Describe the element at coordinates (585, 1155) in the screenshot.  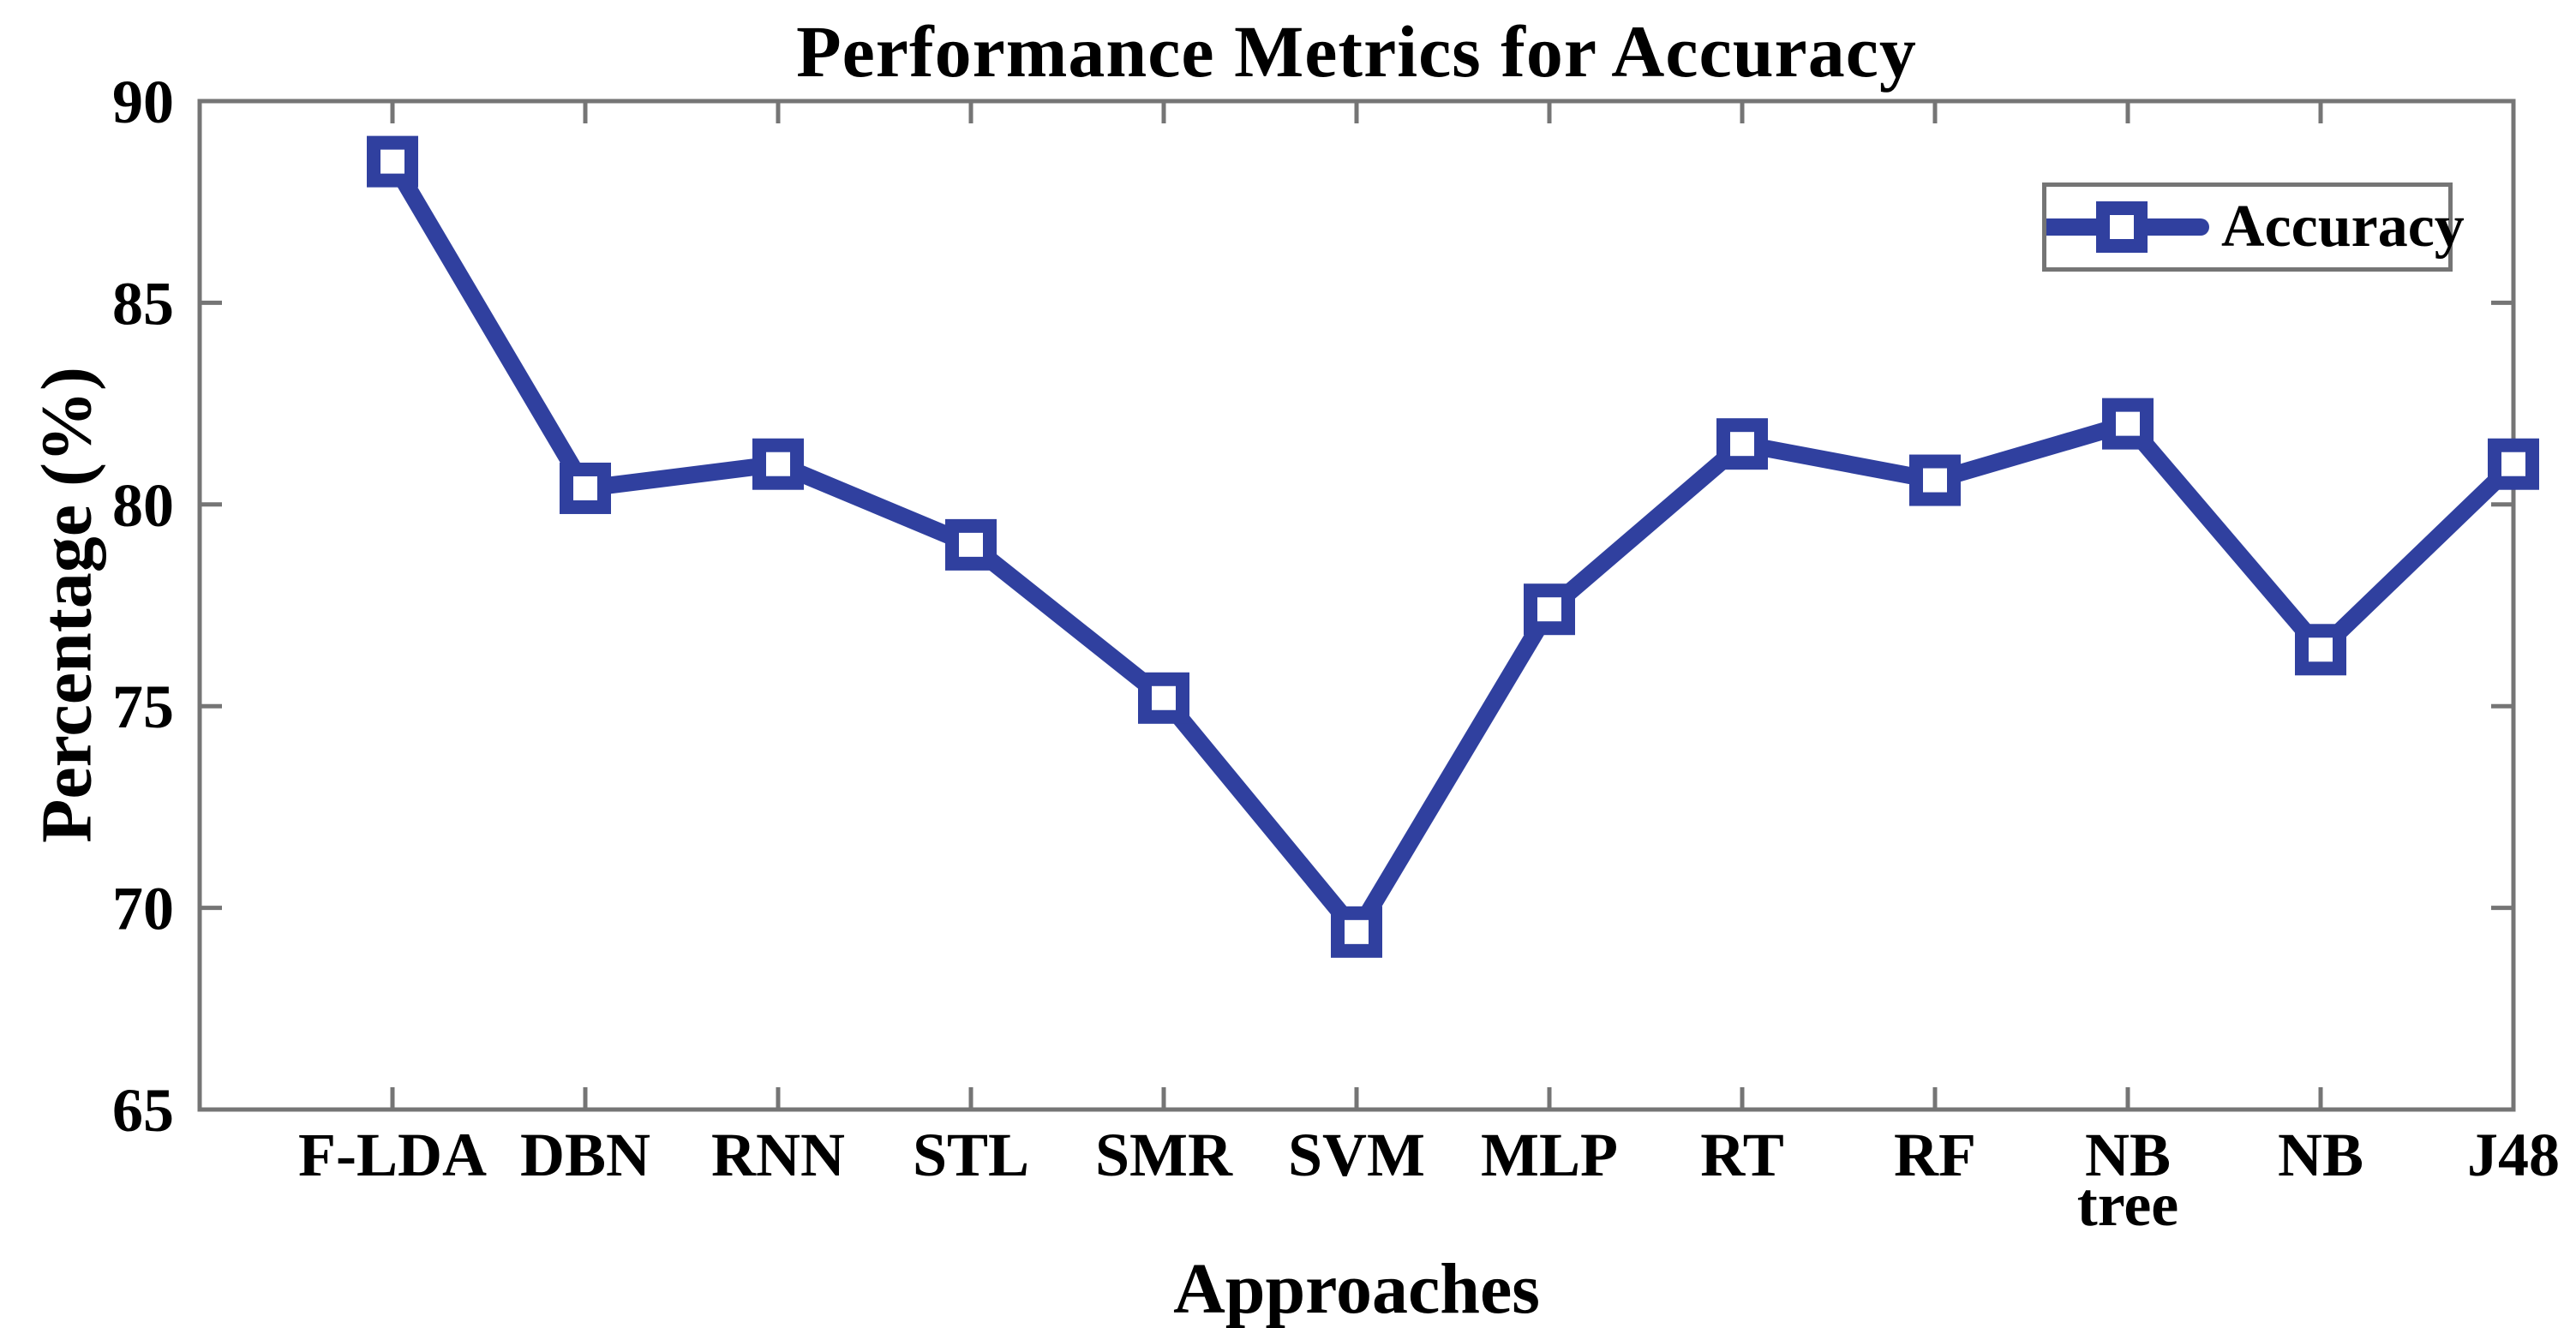
I see `x-category-label: DBN` at that location.